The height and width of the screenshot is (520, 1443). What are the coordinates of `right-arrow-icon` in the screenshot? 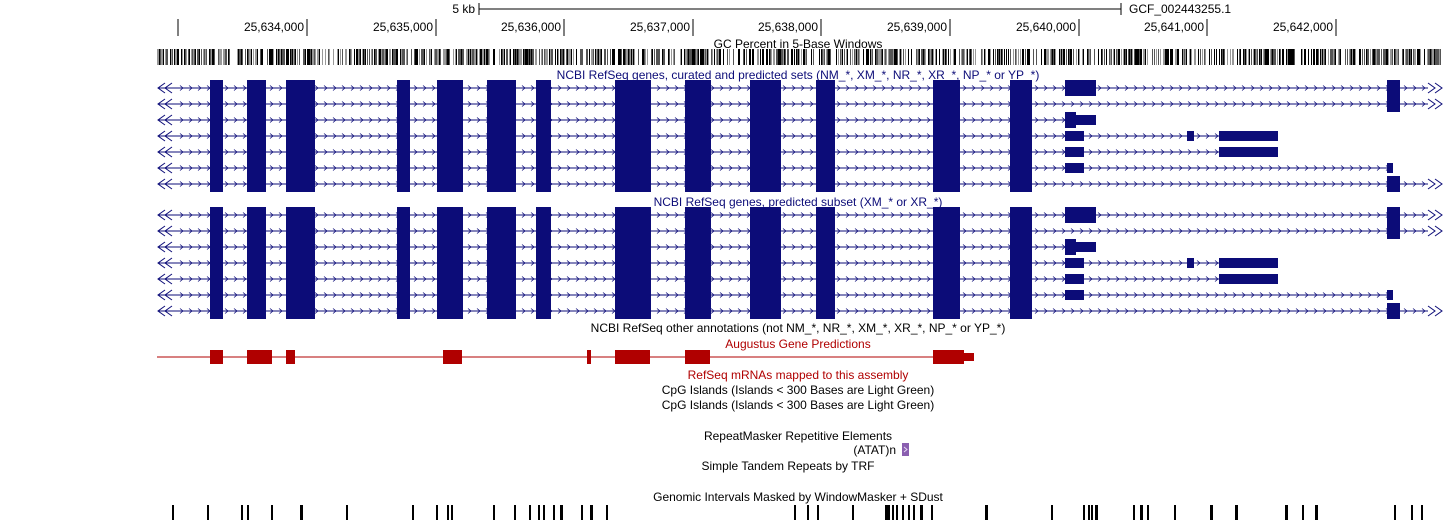 It's located at (1438, 104).